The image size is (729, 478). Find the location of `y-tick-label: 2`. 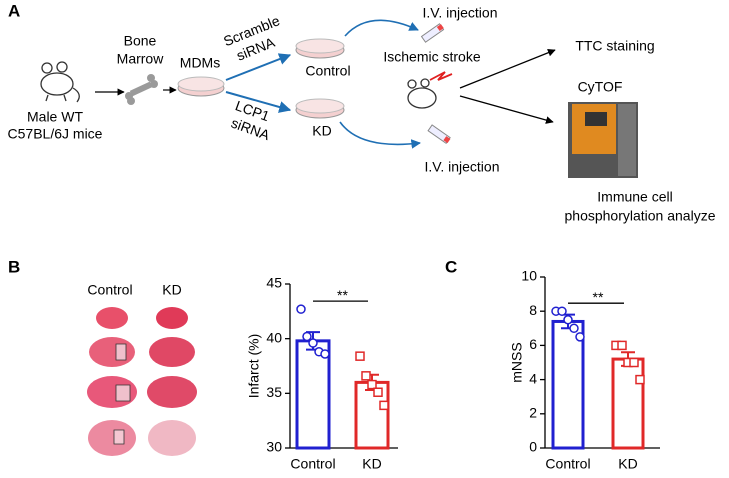

y-tick-label: 2 is located at coordinates (533, 413).